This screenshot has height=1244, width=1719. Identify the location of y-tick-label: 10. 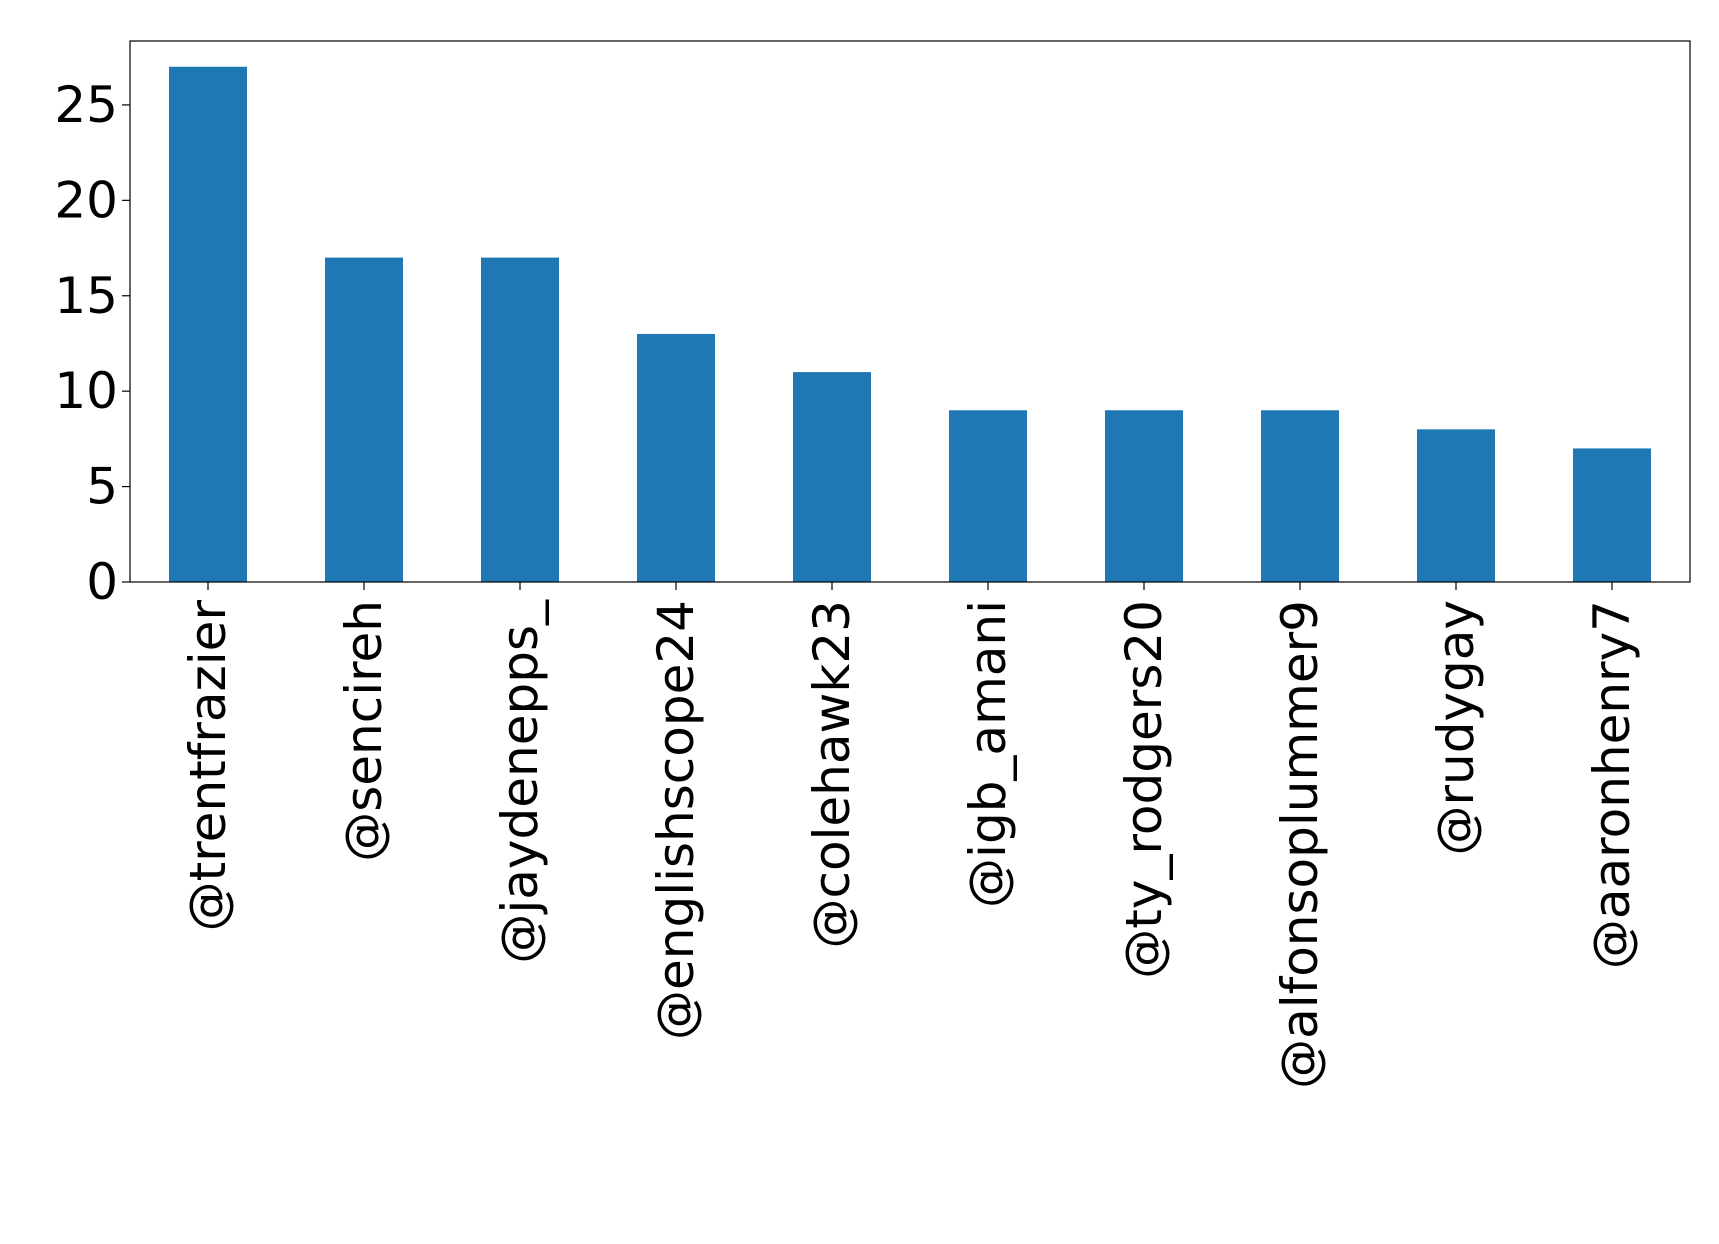
(86, 391).